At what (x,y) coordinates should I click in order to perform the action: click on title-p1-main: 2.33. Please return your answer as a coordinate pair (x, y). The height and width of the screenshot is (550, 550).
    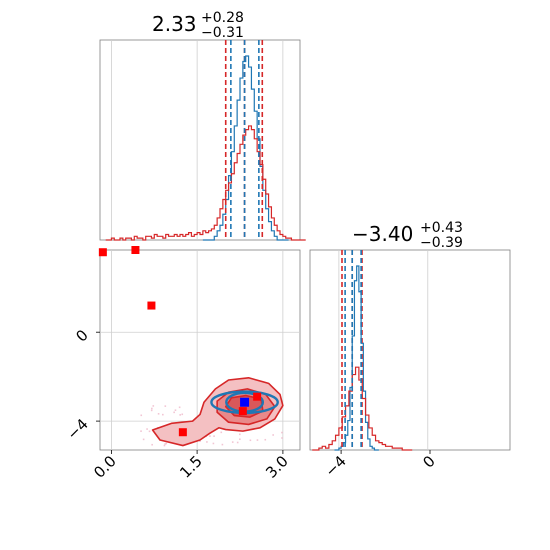
    Looking at the image, I should click on (174, 24).